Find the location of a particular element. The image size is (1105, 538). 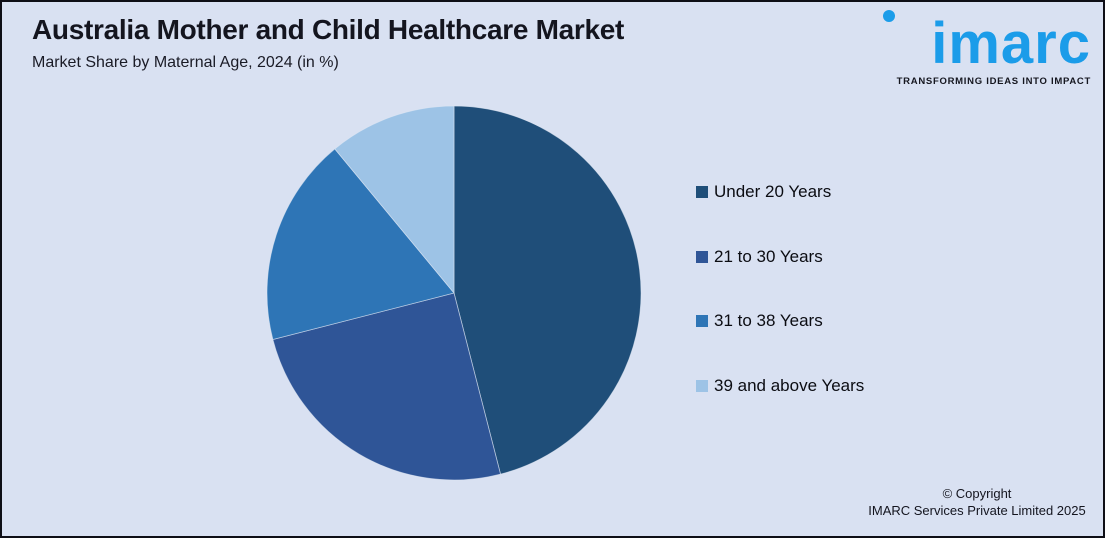

legend-item: Under 20 Years is located at coordinates (763, 192).